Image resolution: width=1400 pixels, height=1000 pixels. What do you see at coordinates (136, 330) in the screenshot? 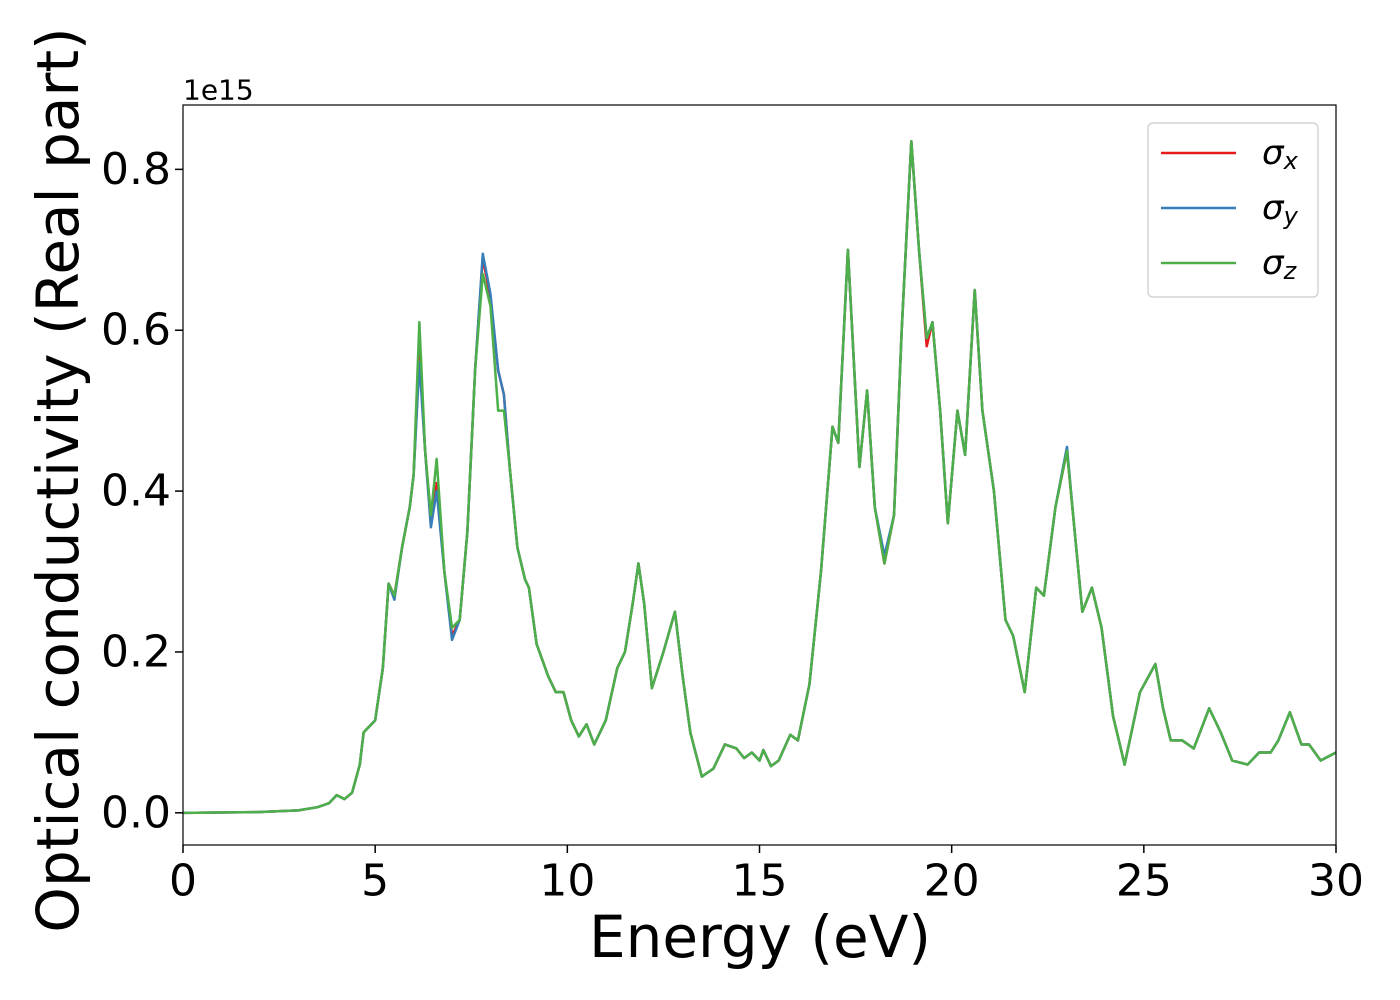
I see `y-tick-label: 0.6` at bounding box center [136, 330].